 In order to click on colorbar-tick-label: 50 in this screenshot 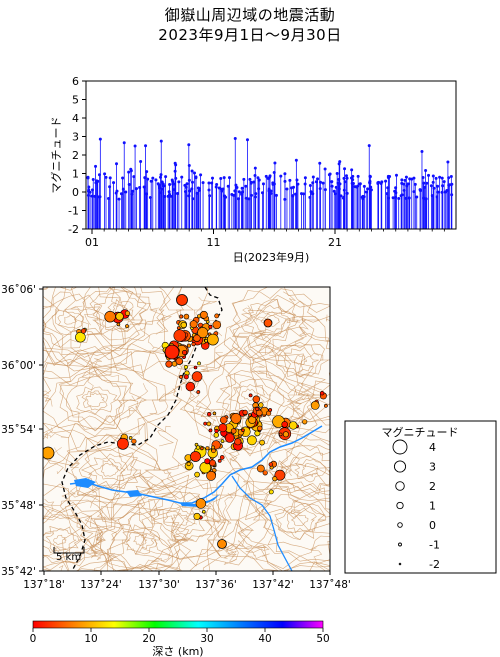, I will do `click(322, 639)`.